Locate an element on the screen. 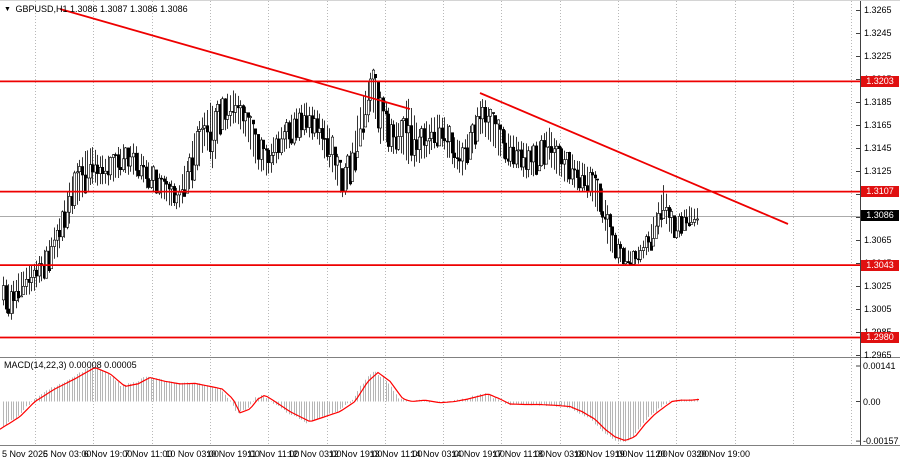 This screenshot has height=460, width=900. symbol-dropdown-icon: ▼ is located at coordinates (7, 9).